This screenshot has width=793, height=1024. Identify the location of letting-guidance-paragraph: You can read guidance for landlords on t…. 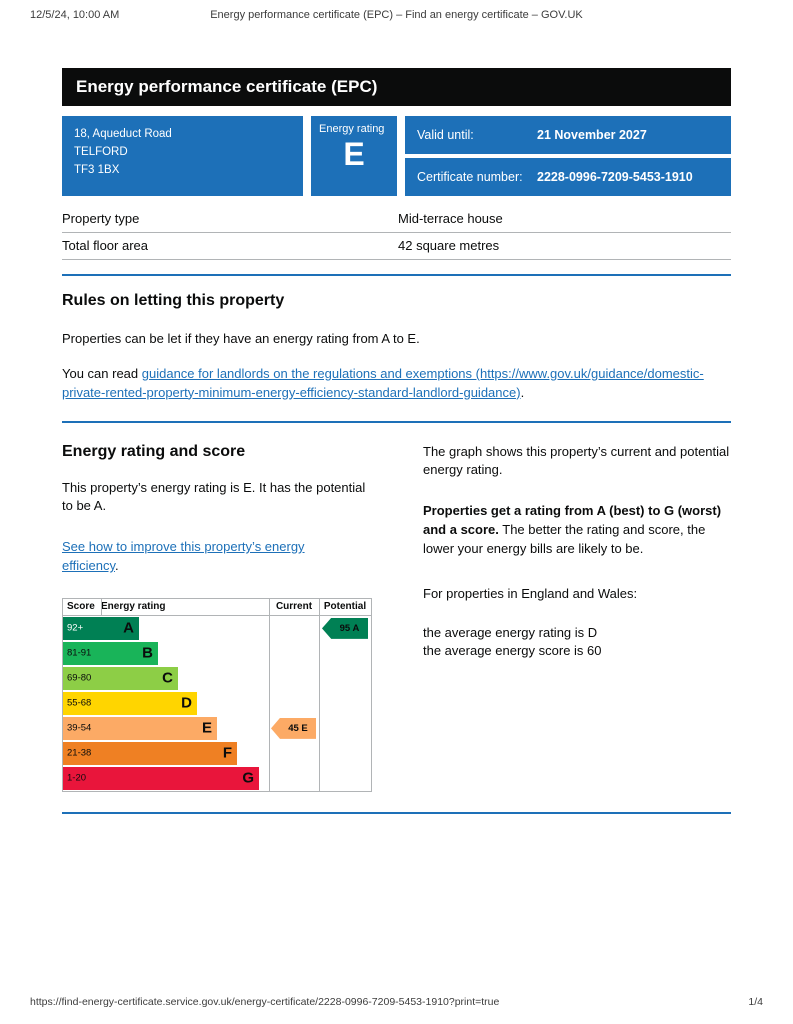
(396, 384).